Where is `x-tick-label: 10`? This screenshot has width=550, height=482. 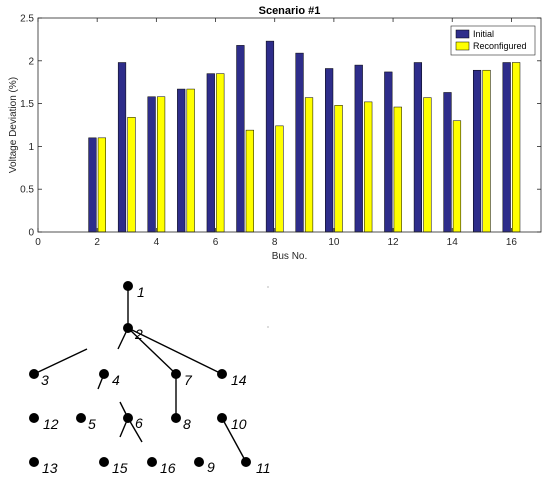
x-tick-label: 10 is located at coordinates (334, 242).